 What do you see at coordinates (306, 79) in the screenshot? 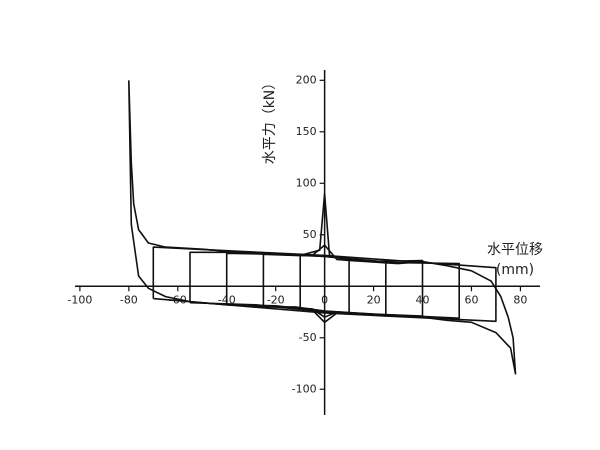
I see `y-tick-label: 200` at bounding box center [306, 79].